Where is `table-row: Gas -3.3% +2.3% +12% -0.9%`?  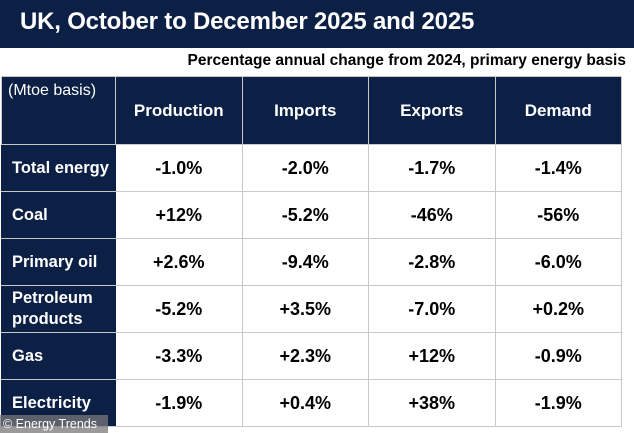
table-row: Gas -3.3% +2.3% +12% -0.9% is located at coordinates (311, 356).